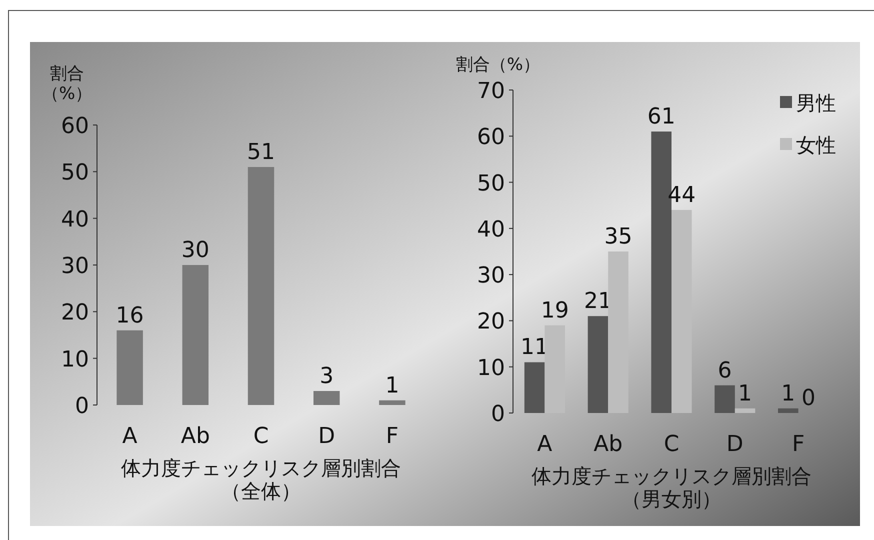 The width and height of the screenshot is (874, 540). Describe the element at coordinates (491, 91) in the screenshot. I see `y-tick-label: 70` at that location.